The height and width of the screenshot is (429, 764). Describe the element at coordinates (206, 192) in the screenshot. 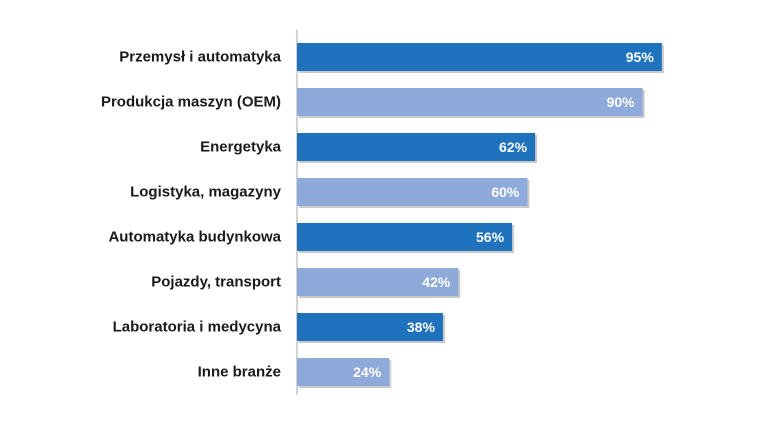

I see `category-label: Logistyka, magazyny` at that location.